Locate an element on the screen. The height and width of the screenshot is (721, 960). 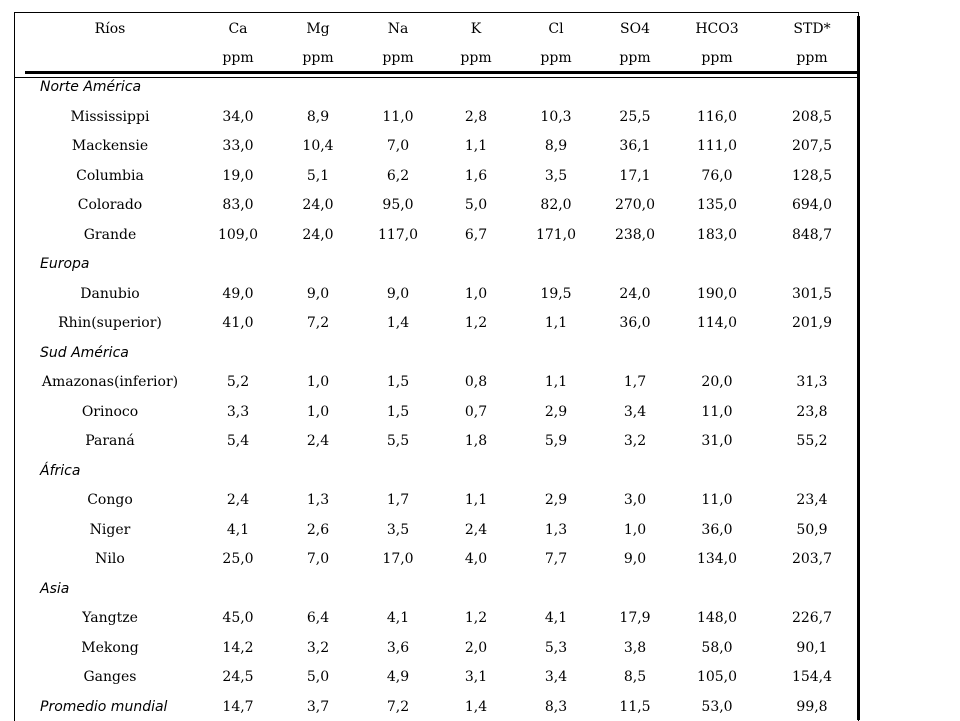
table-cell: 128,5 is located at coordinates (812, 176).